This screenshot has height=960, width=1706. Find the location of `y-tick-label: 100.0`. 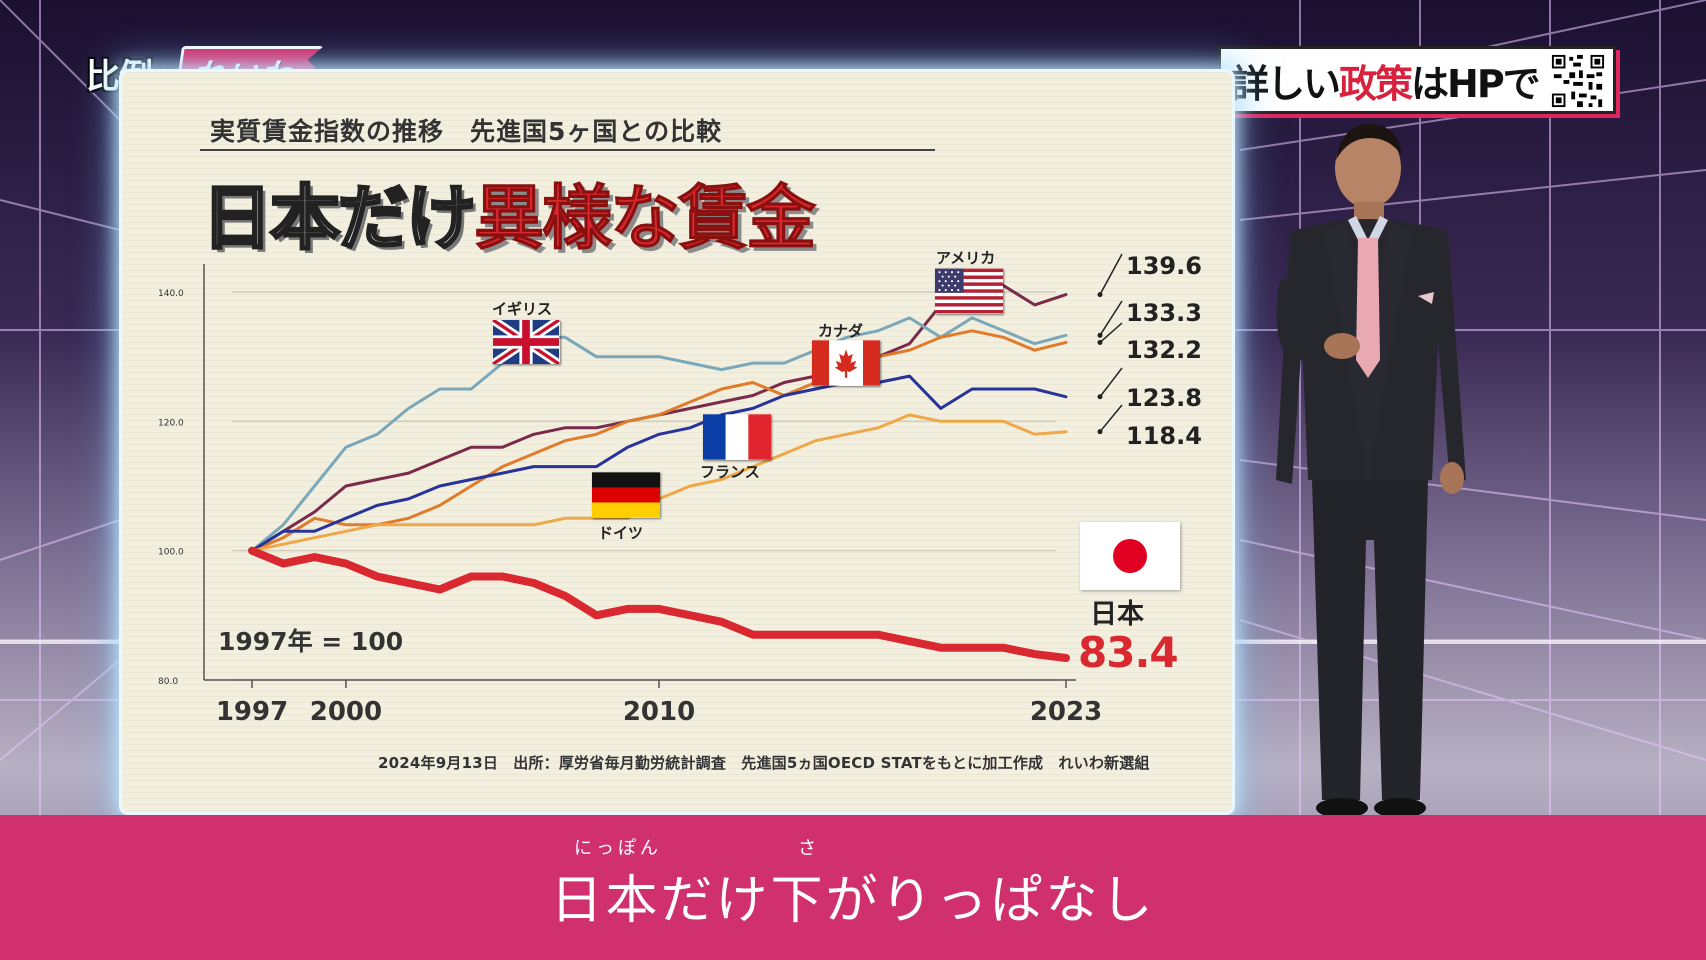

y-tick-label: 100.0 is located at coordinates (171, 553).